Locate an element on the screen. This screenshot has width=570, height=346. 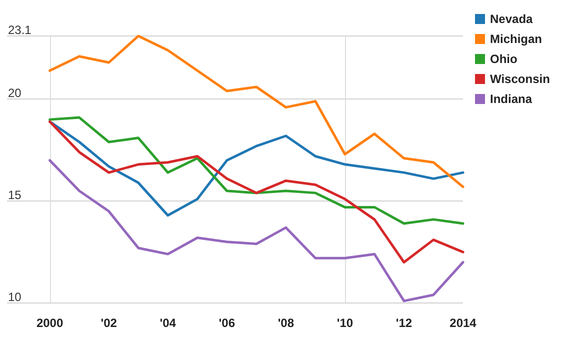
x-tick-label: '08 is located at coordinates (286, 323).